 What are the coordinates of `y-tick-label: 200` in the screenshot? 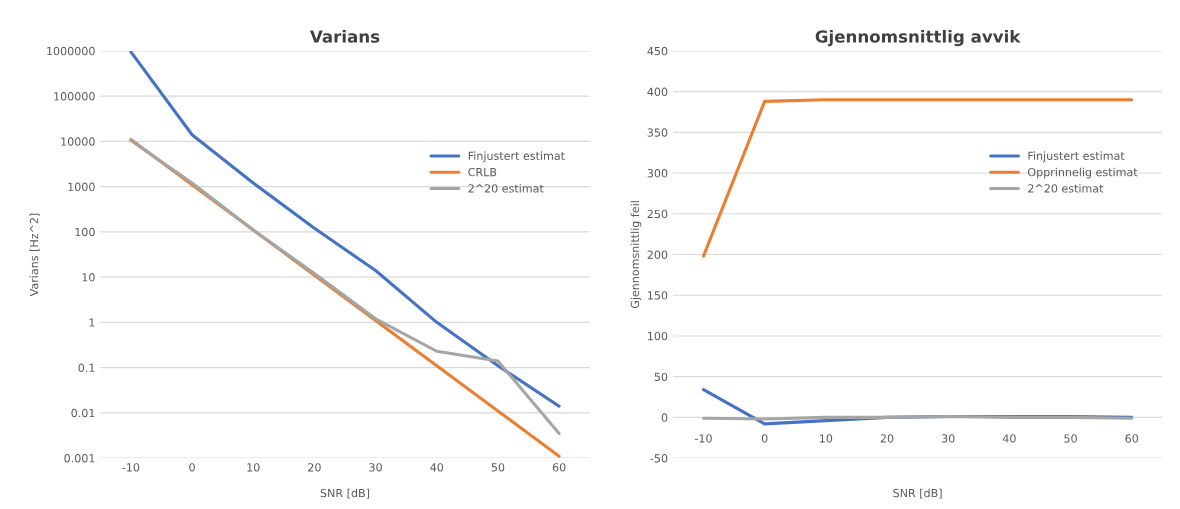 It's located at (657, 254).